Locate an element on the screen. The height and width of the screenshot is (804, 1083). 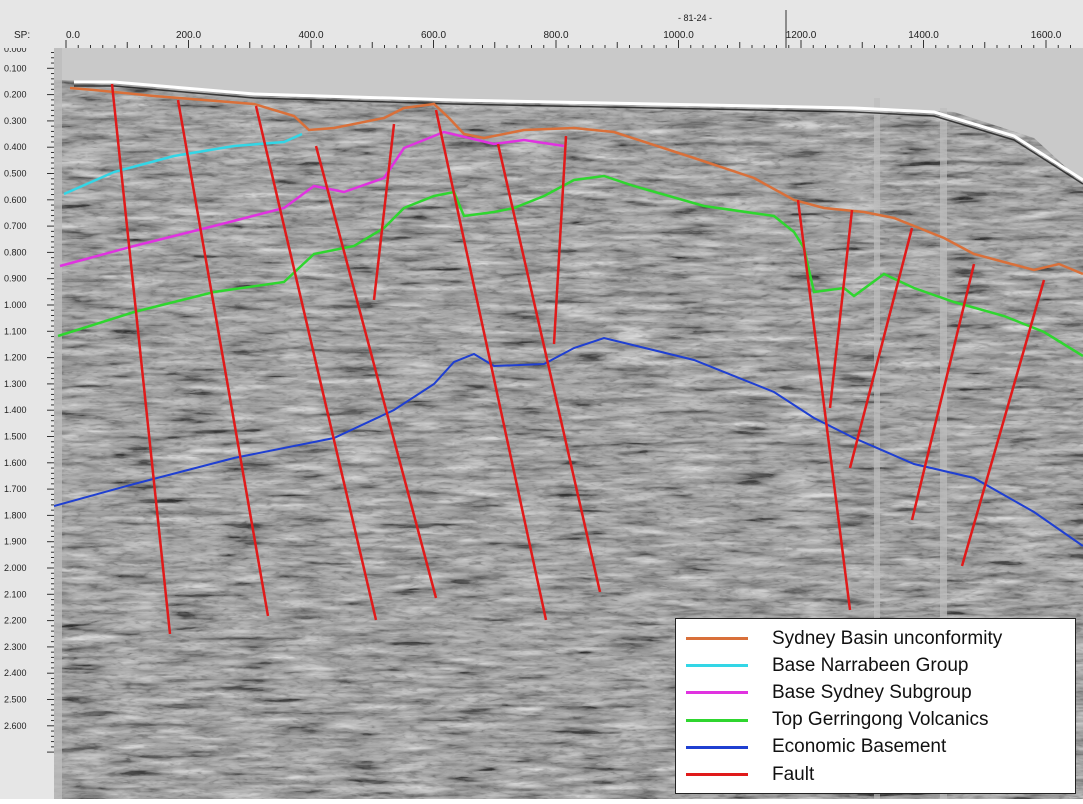
shotpoint-label: 1600.0 is located at coordinates (1046, 35).